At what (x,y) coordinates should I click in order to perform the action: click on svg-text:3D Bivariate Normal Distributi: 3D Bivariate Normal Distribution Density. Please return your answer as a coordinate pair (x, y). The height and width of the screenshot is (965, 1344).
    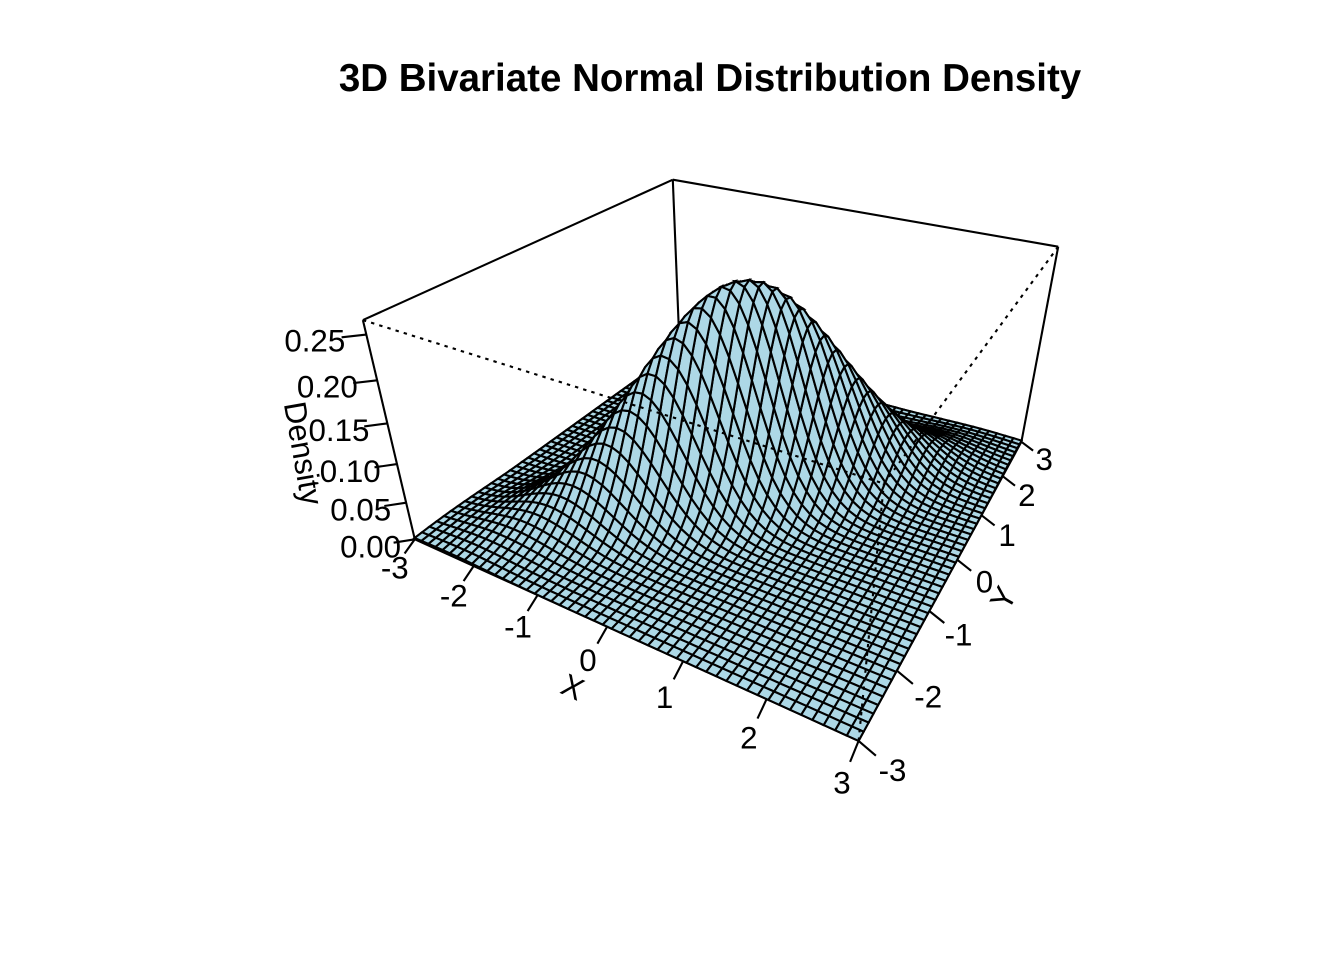
    Looking at the image, I should click on (710, 78).